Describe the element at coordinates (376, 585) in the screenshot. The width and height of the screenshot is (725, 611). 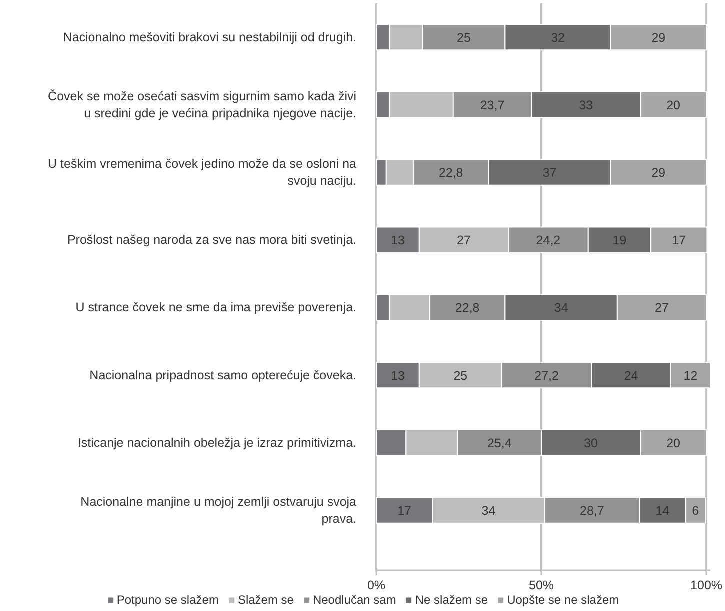
I see `x-tick-label: 0%` at that location.